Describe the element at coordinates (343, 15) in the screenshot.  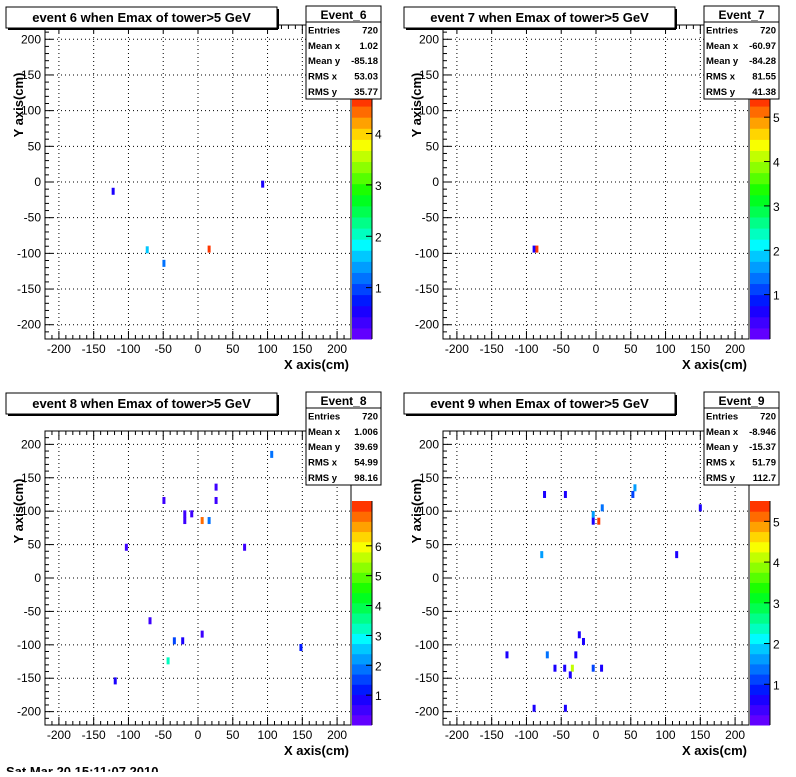
I see `stats-name: Event_6` at that location.